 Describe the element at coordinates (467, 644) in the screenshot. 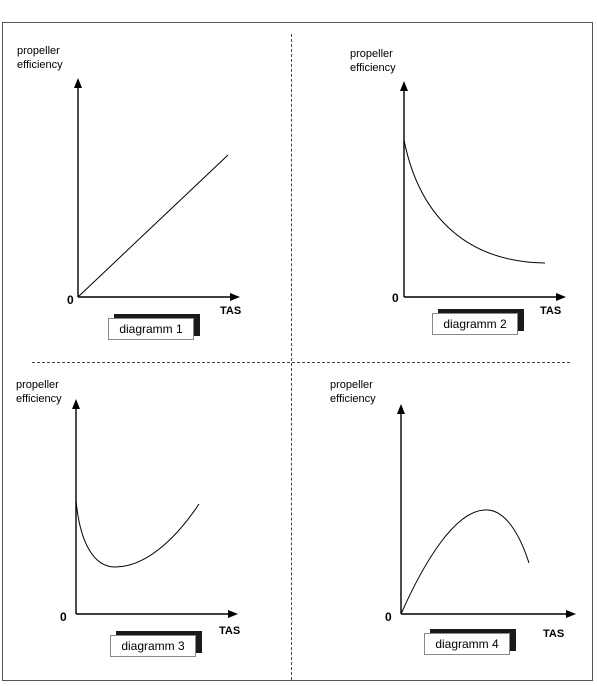

I see `diagram-caption: diagramm 4` at that location.